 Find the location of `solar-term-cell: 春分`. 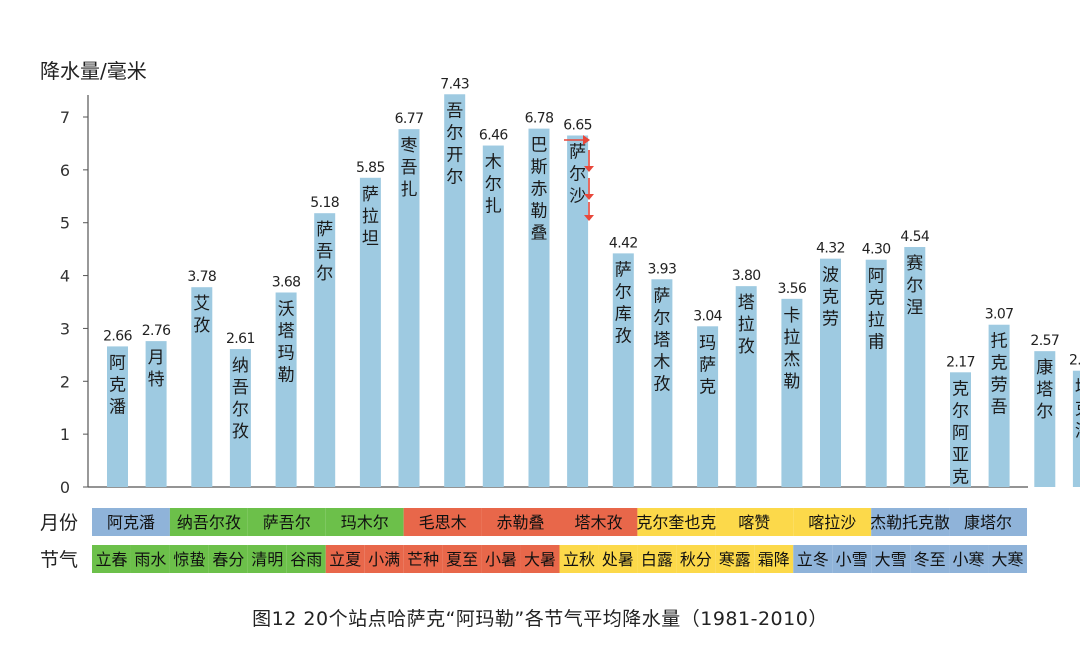

solar-term-cell: 春分 is located at coordinates (228, 559).